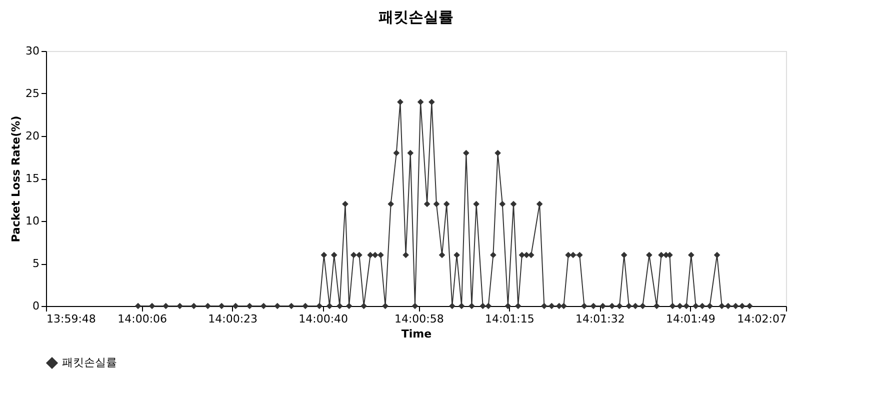 The image size is (879, 416). I want to click on y-tick-label: 5, so click(36, 263).